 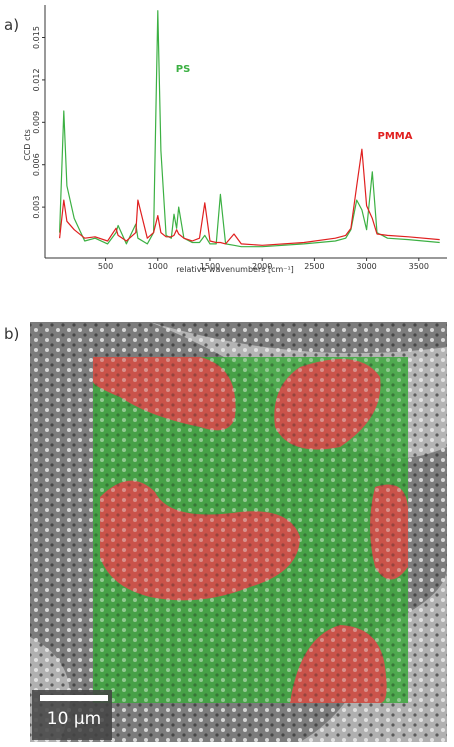 What do you see at coordinates (314, 266) in the screenshot?
I see `x-tick-label: 2500` at bounding box center [314, 266].